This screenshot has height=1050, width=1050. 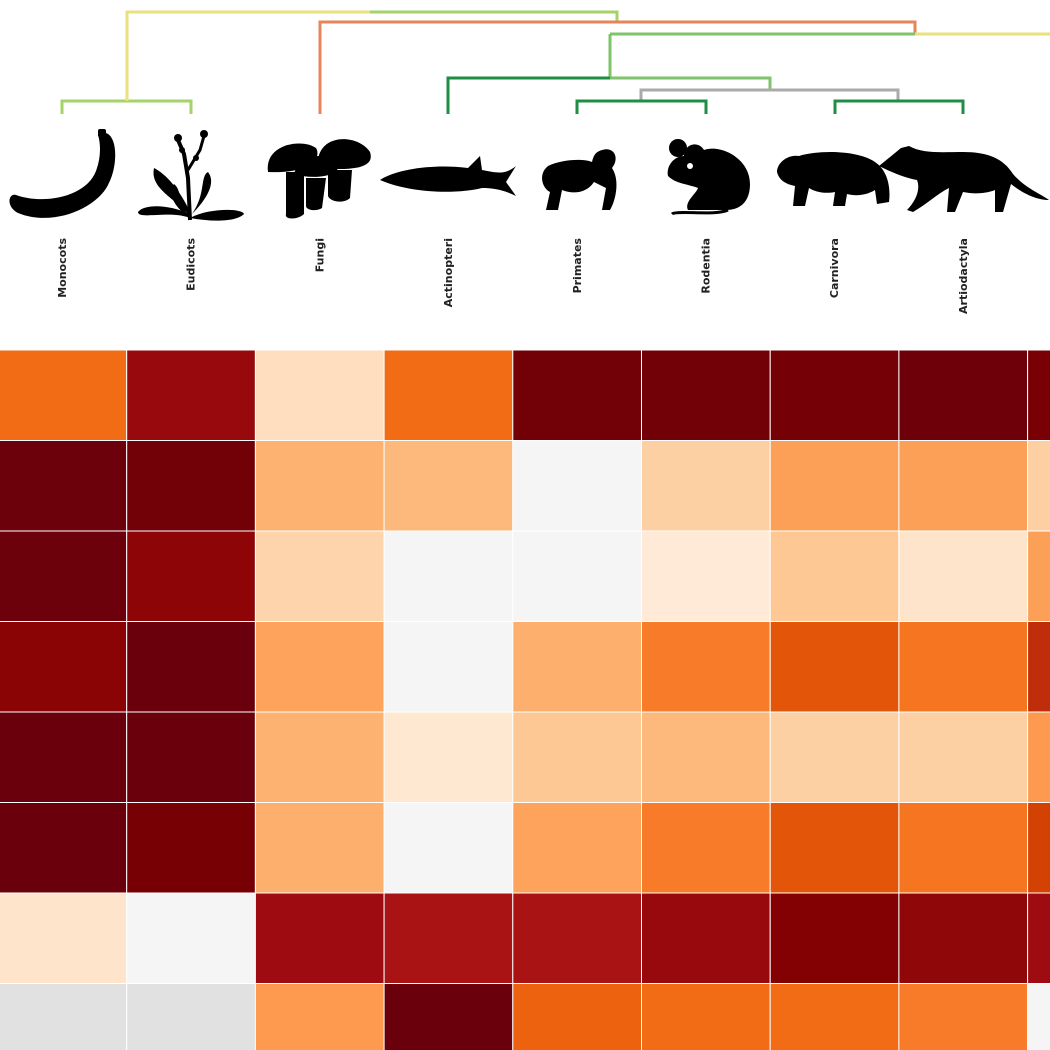 What do you see at coordinates (963, 276) in the screenshot?
I see `column-label-artiodactyla: Artiodactyla` at bounding box center [963, 276].